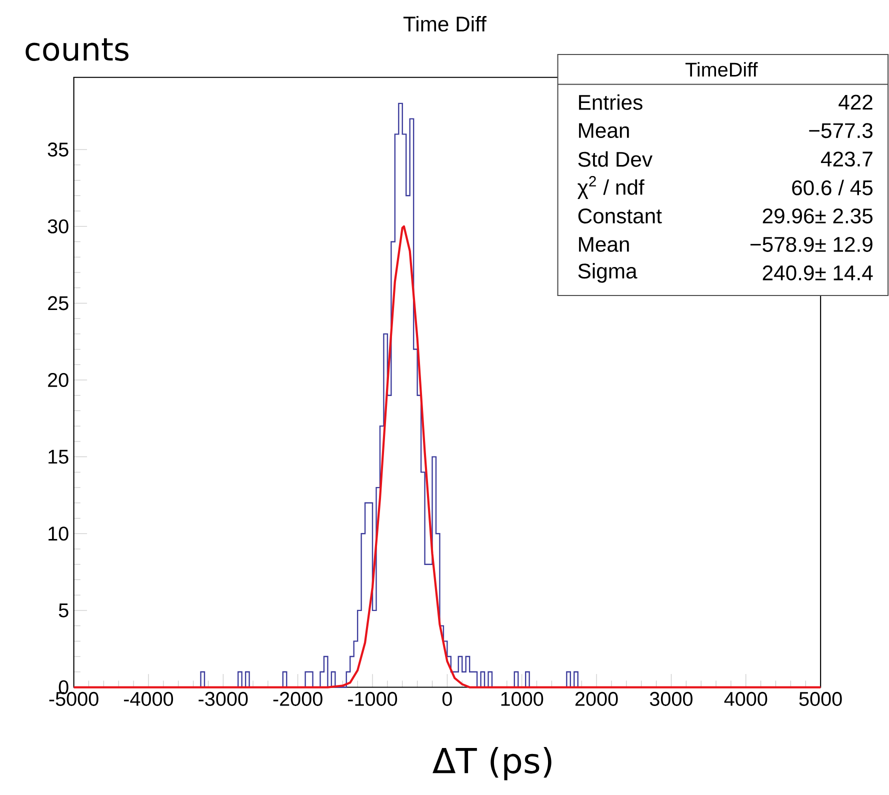 This screenshot has width=889, height=795. I want to click on x-axis-title: ΔT (ps), so click(492, 763).